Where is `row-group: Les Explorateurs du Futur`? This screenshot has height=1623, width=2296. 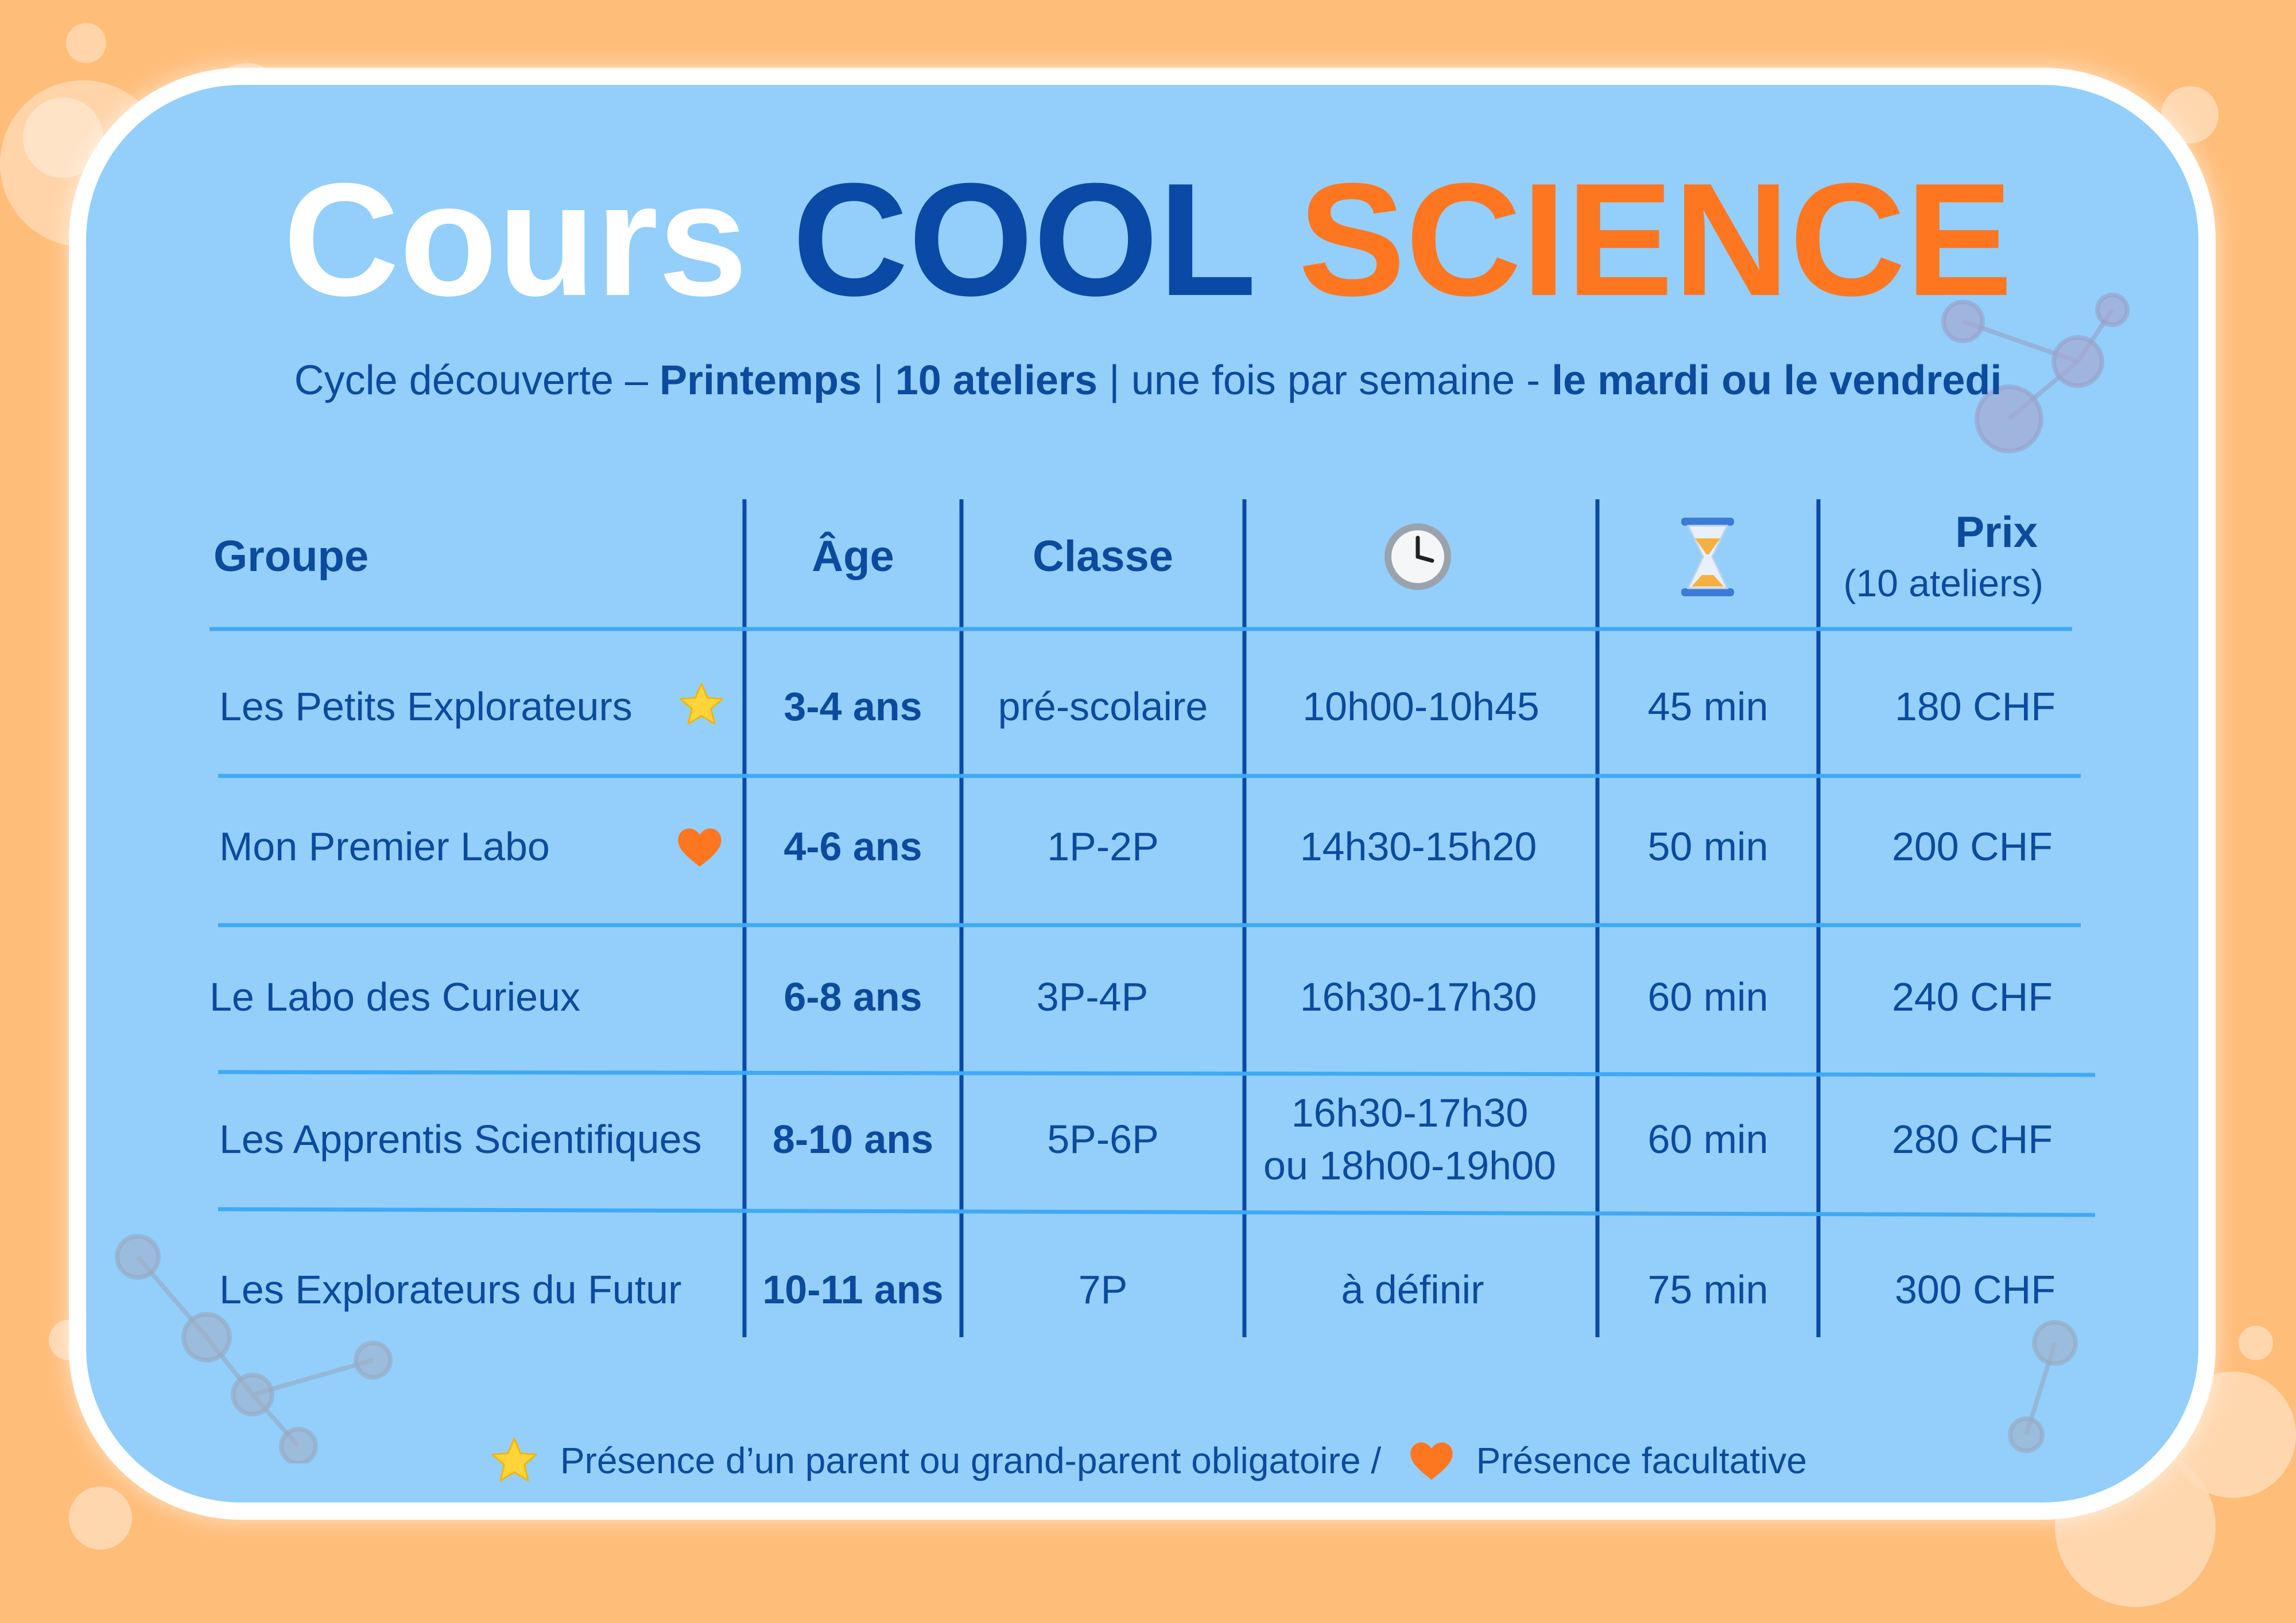 row-group: Les Explorateurs du Futur is located at coordinates (450, 1289).